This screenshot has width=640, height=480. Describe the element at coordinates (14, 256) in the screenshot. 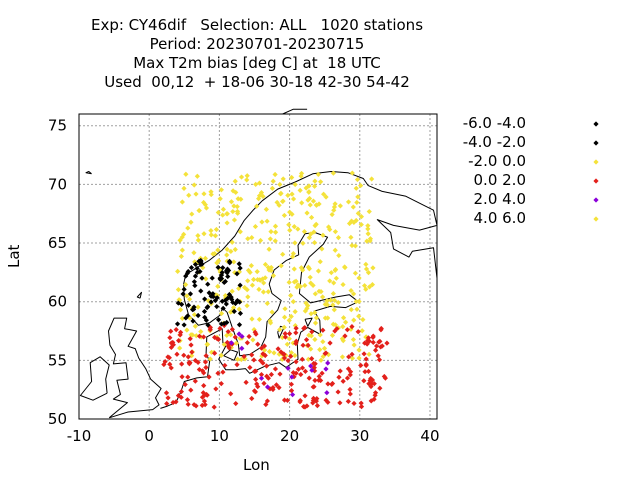

I see `y-axis-label: Lat` at that location.